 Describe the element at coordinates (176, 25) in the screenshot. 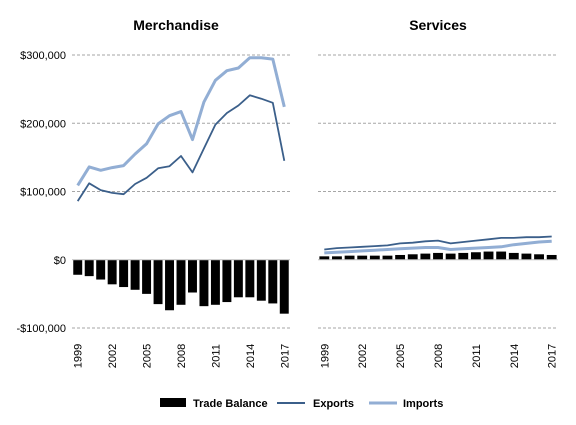

I see `panel-title-0: Merchandise` at that location.